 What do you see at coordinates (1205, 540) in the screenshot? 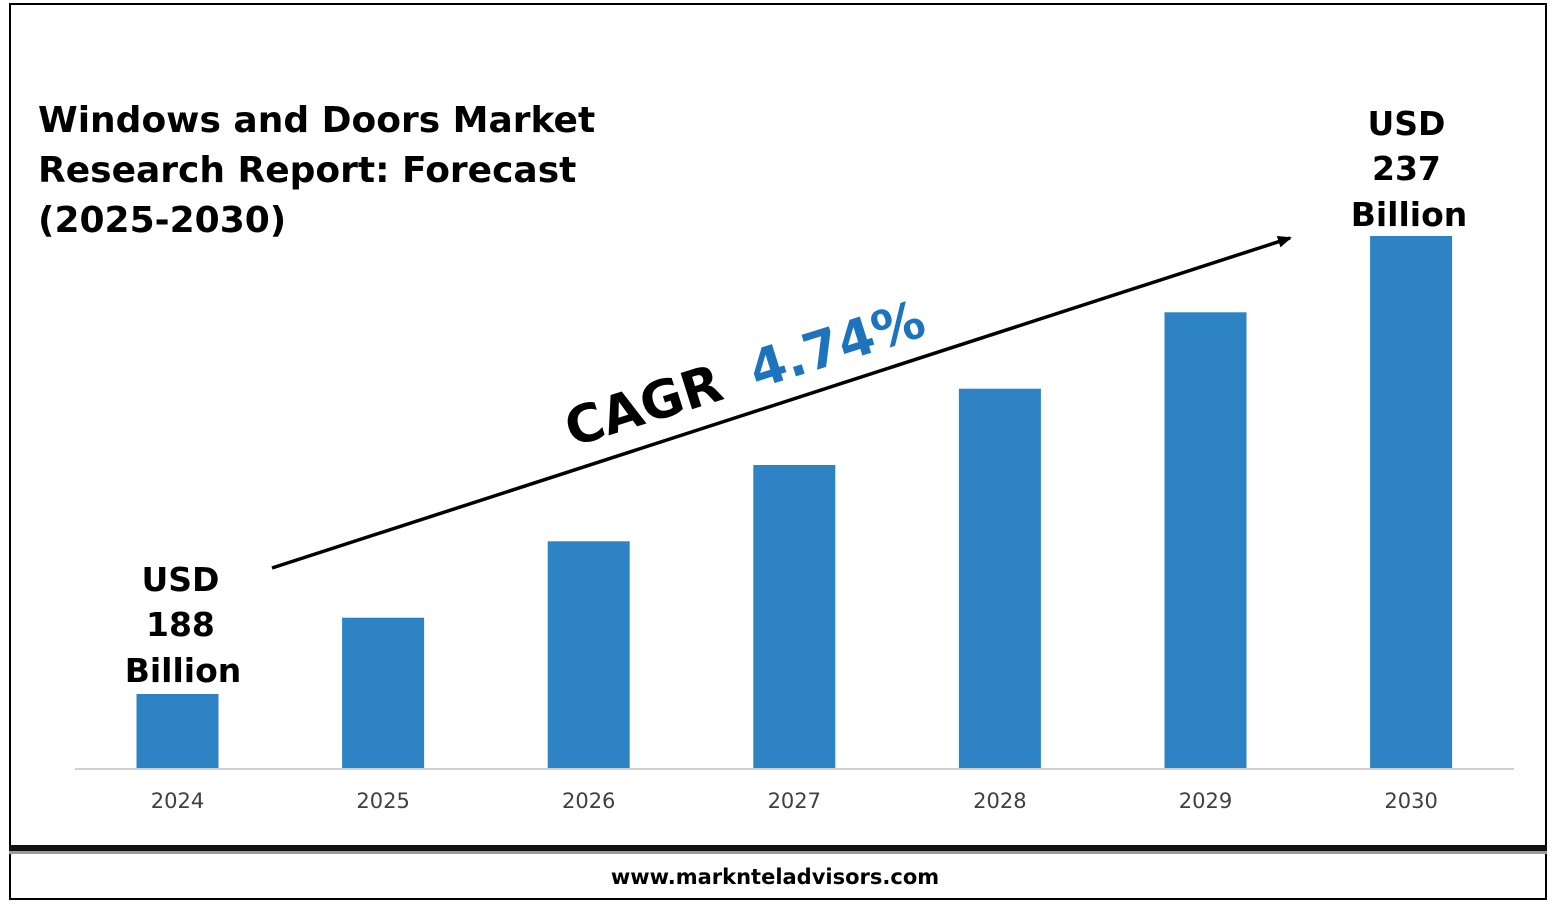
I see `bar-2029` at bounding box center [1205, 540].